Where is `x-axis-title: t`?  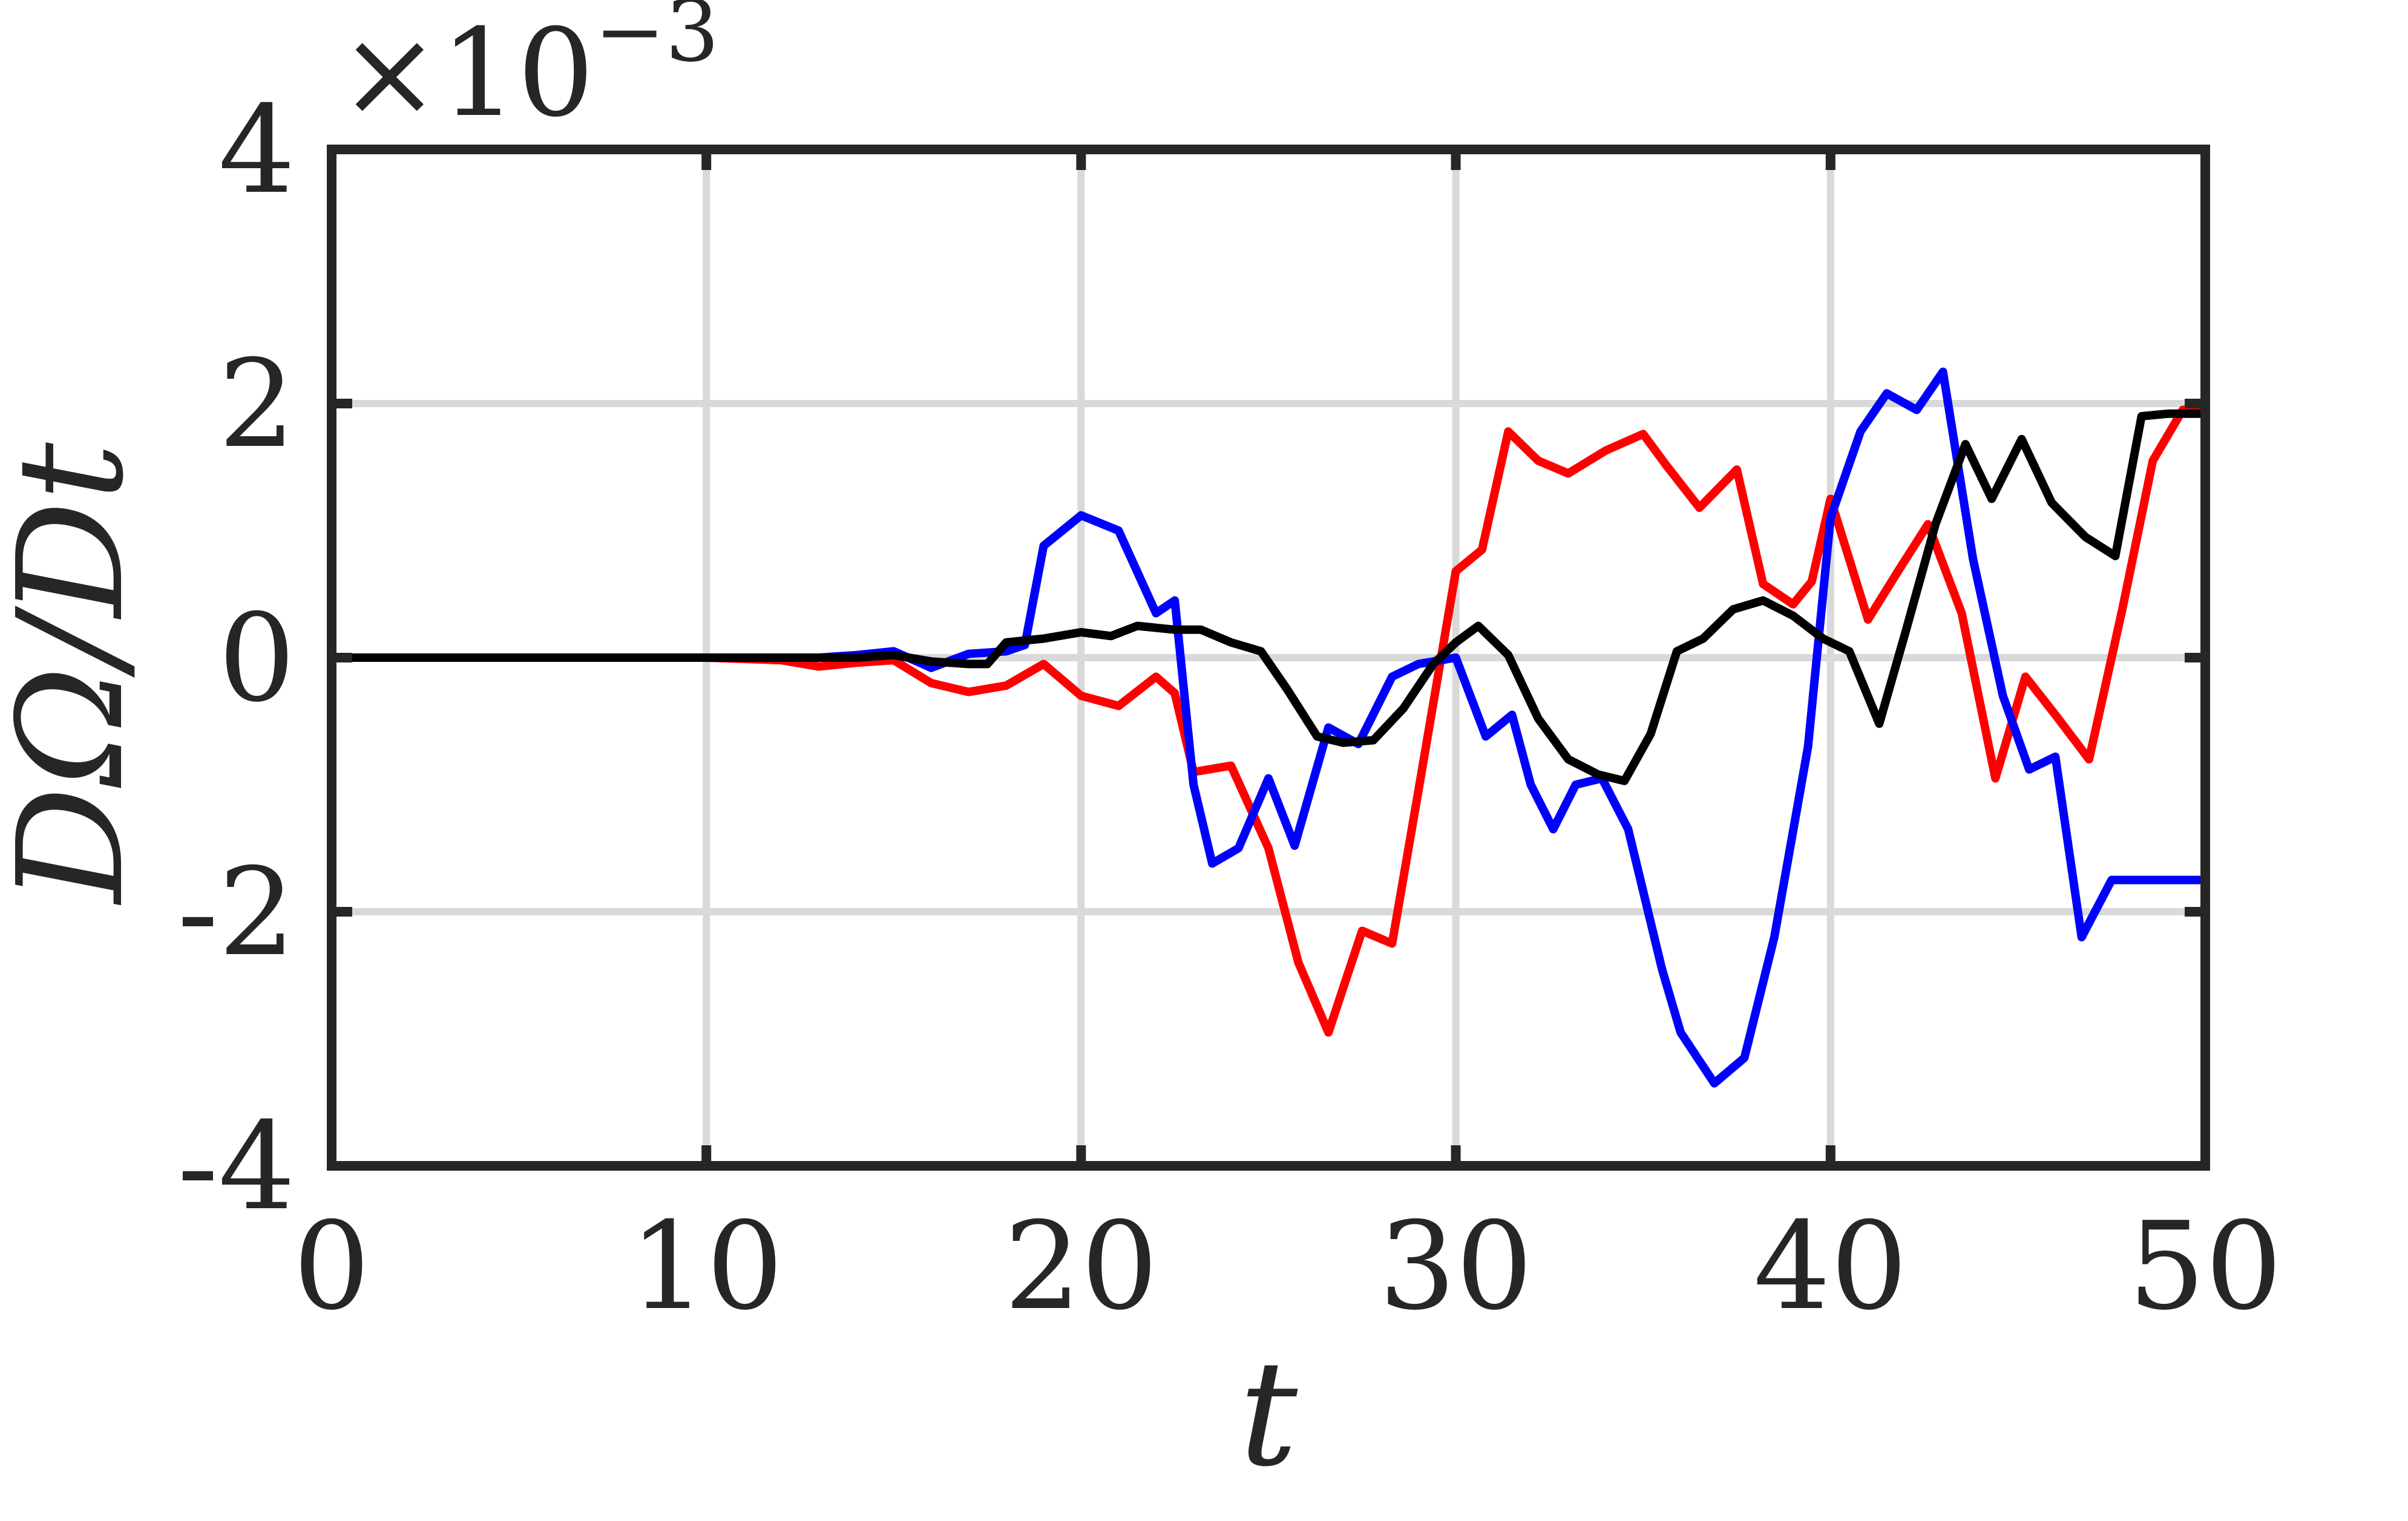 x-axis-title: t is located at coordinates (1269, 1414).